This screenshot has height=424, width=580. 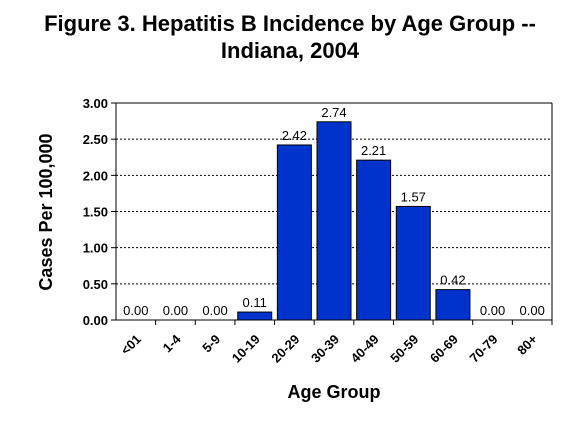 I want to click on chart-title-line-2: Indiana, 2004, so click(x=290, y=50).